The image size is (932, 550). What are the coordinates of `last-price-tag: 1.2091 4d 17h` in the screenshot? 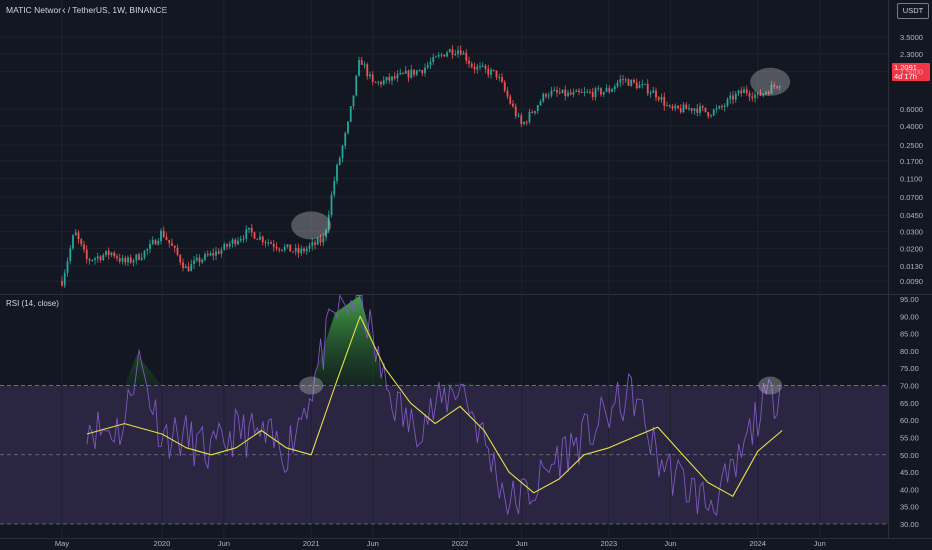 It's located at (911, 72).